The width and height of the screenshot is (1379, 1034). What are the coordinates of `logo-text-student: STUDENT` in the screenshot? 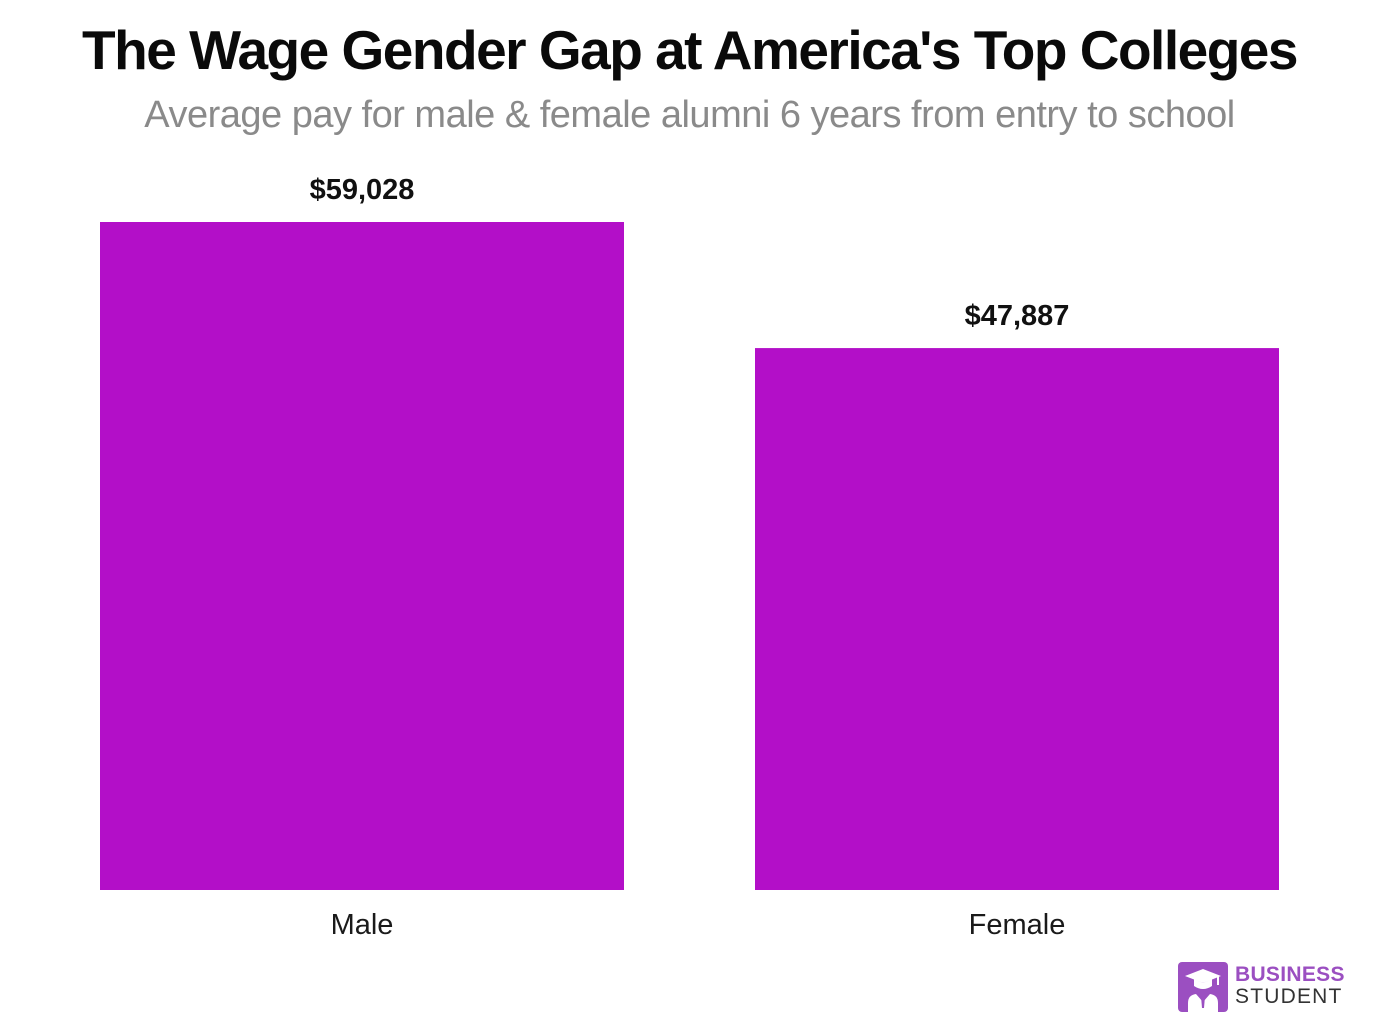 It's located at (1289, 996).